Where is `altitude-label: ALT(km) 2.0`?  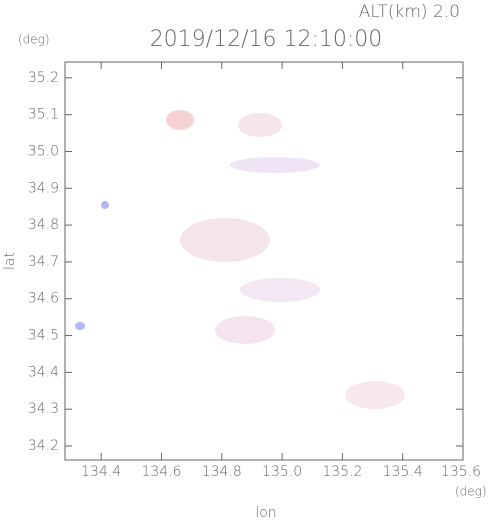 altitude-label: ALT(km) 2.0 is located at coordinates (409, 12).